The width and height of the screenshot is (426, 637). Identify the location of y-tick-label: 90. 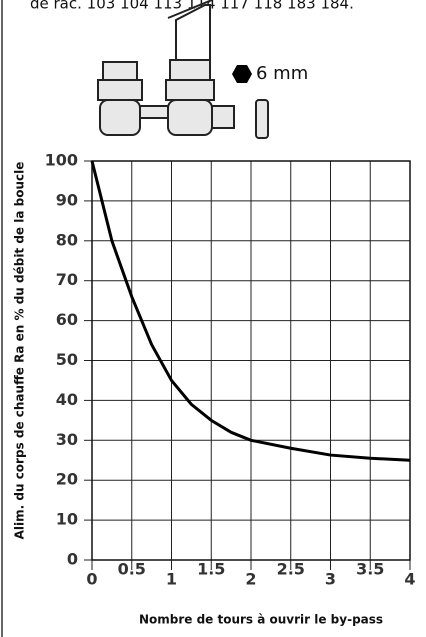
(67, 199).